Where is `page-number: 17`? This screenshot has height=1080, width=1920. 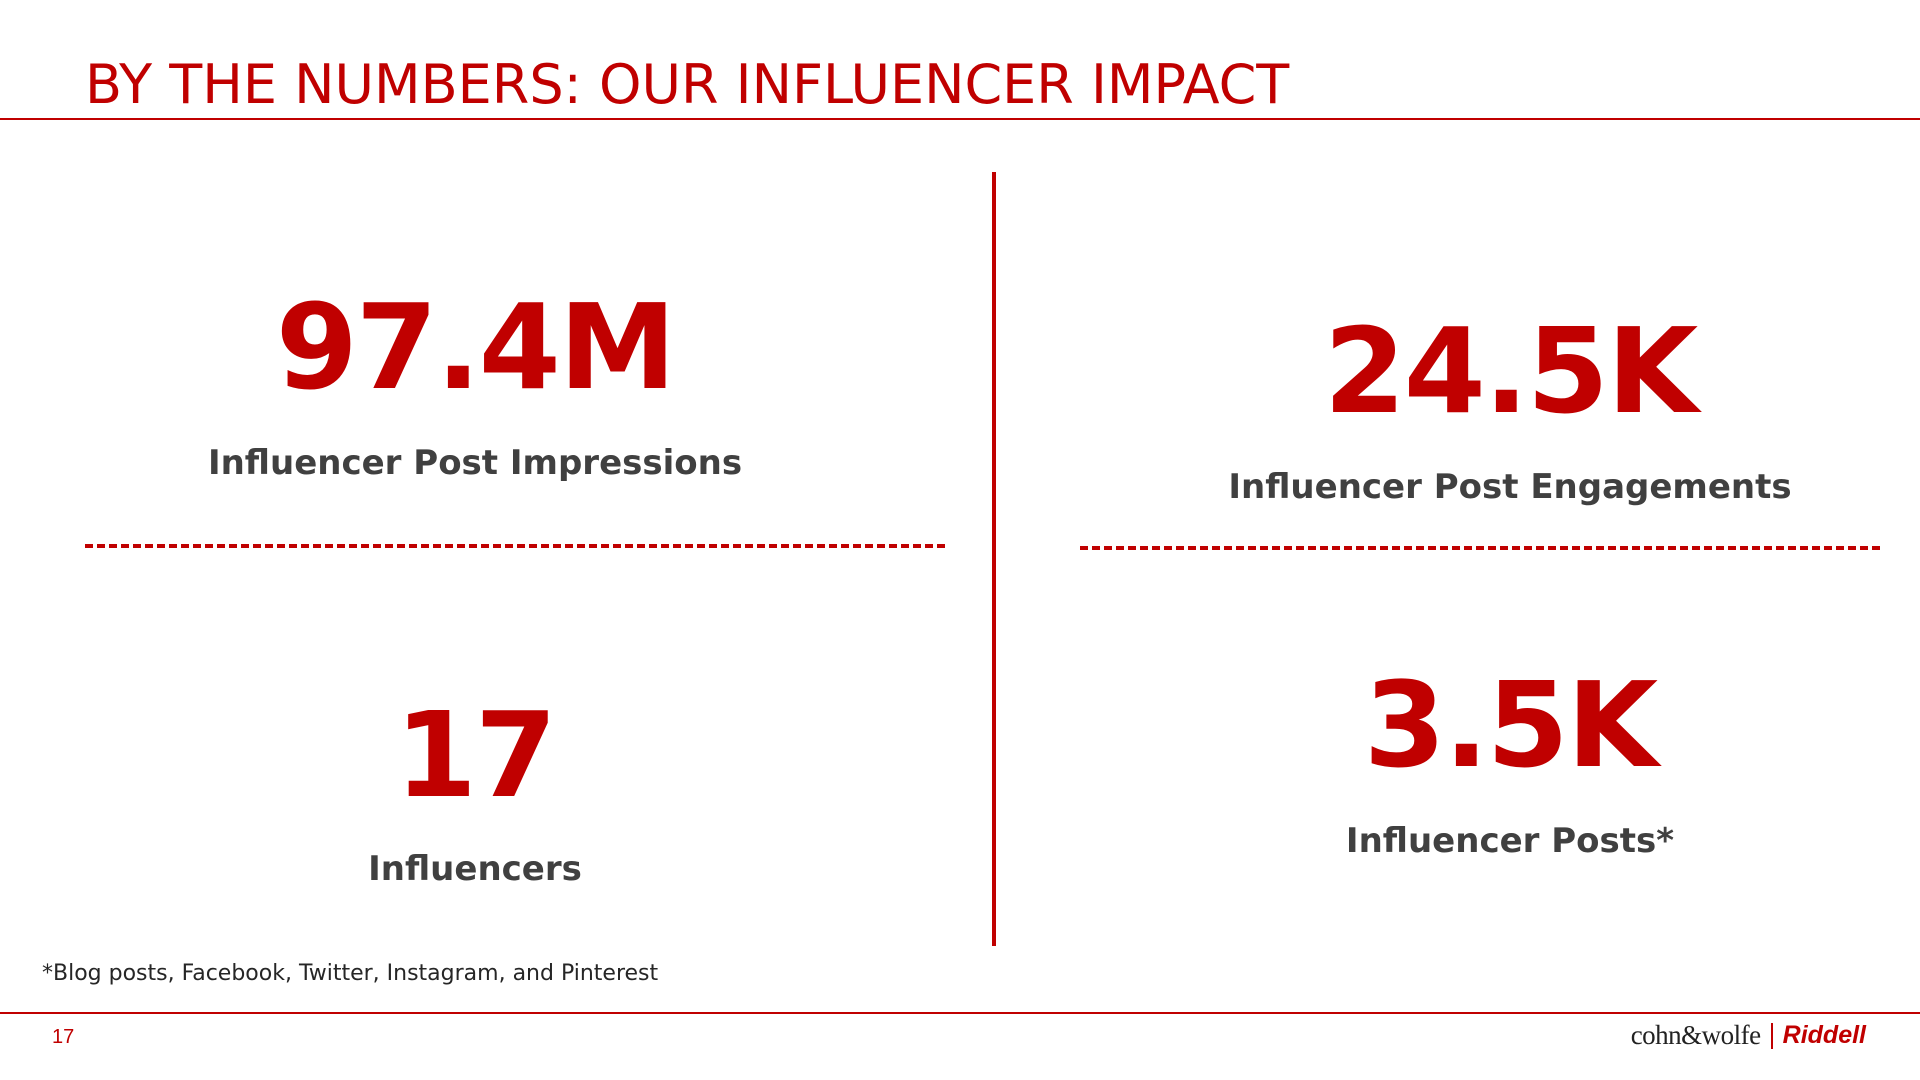
page-number: 17 is located at coordinates (63, 1037).